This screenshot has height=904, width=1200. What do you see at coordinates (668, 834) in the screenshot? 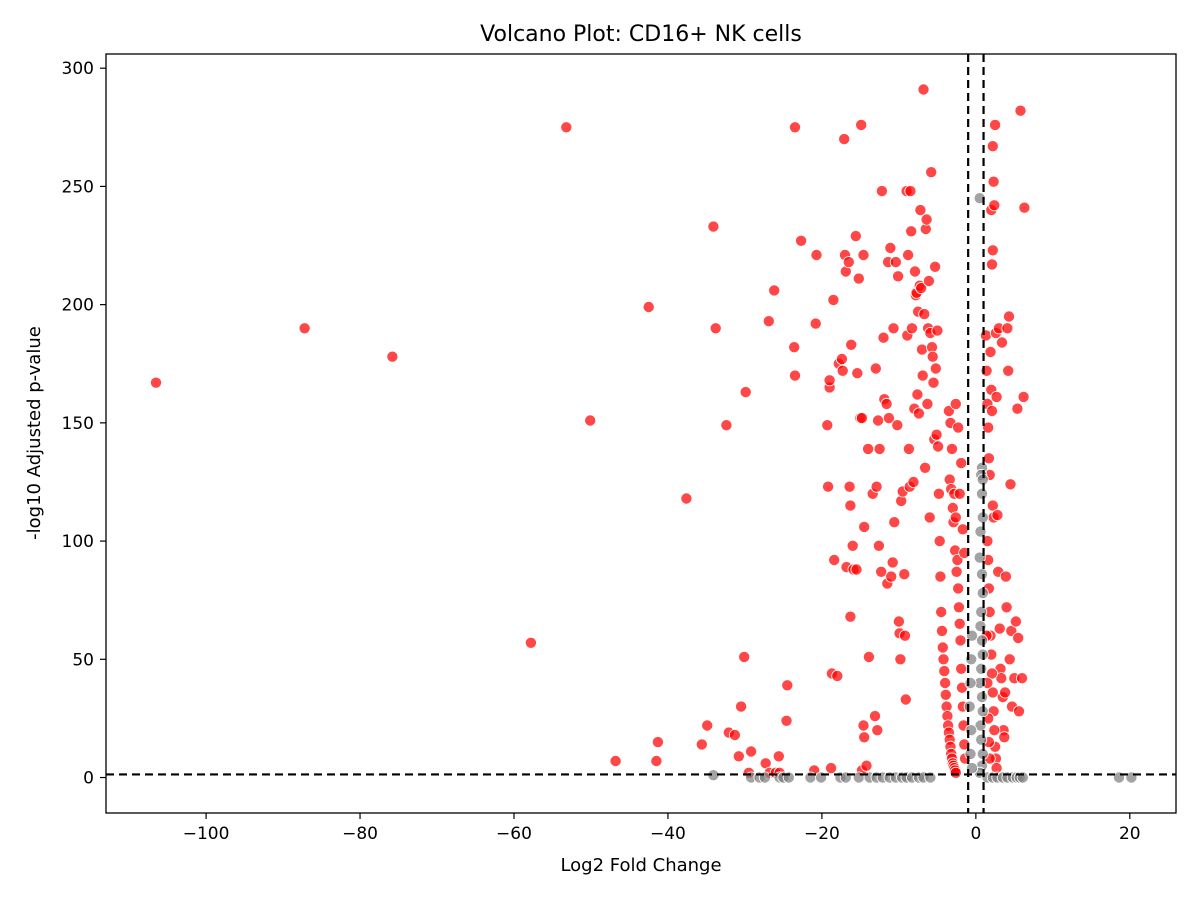
I see `x-tick-label: −40` at bounding box center [668, 834].